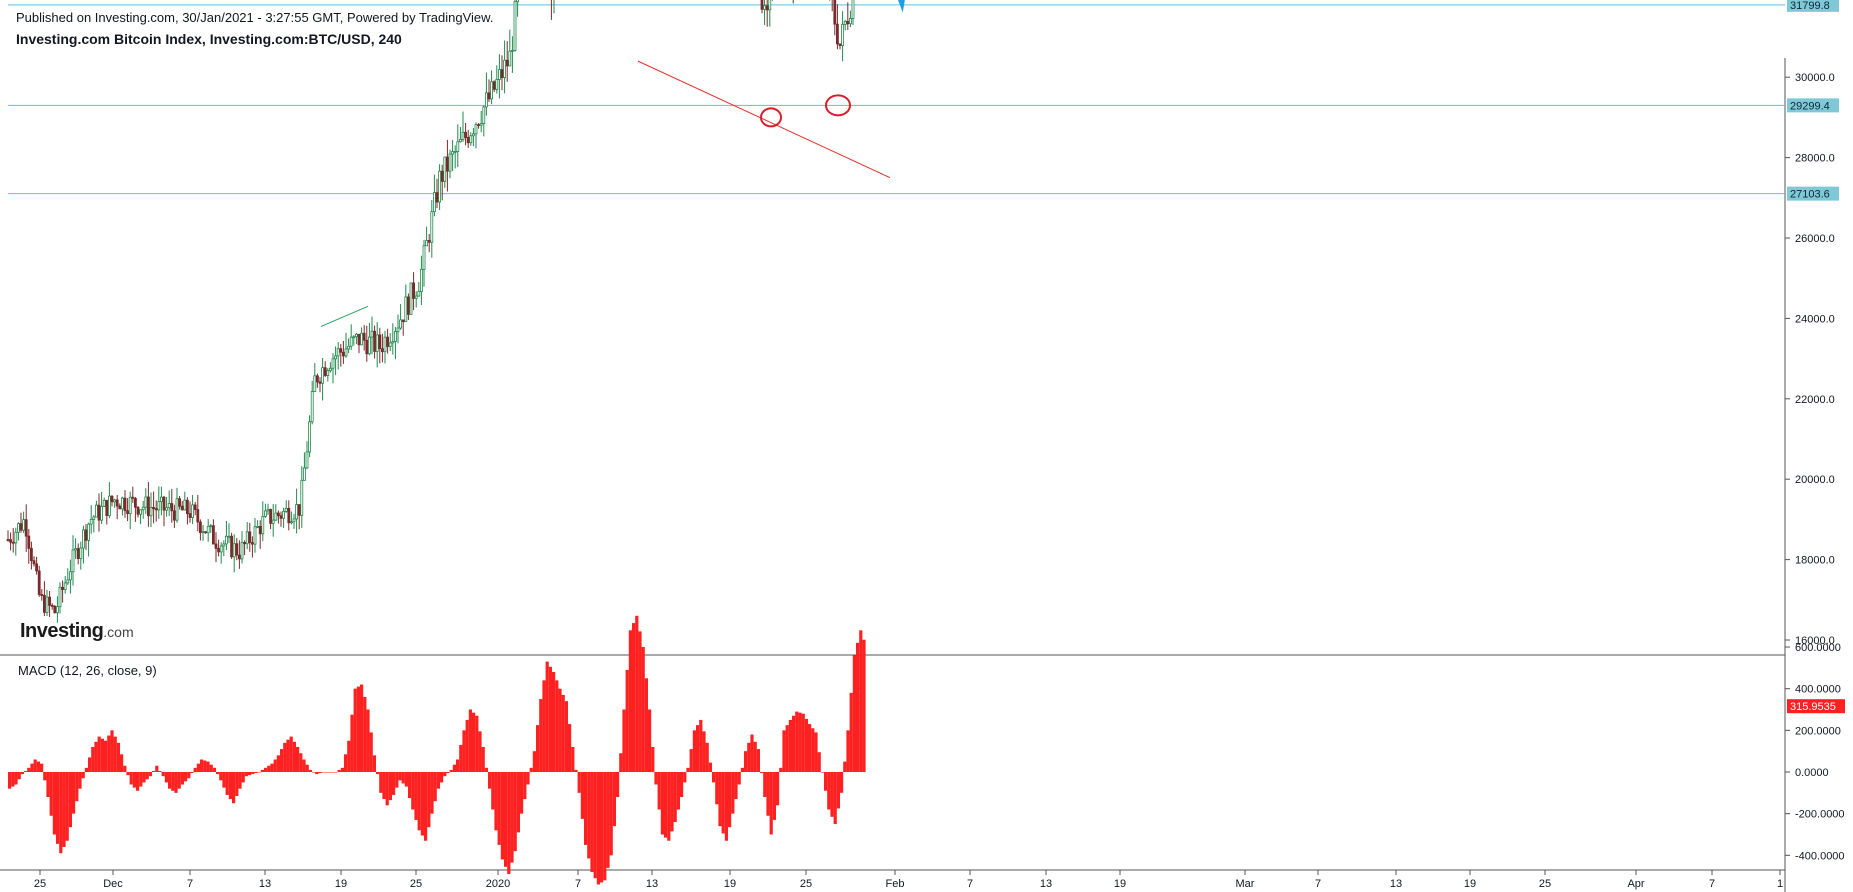 Image resolution: width=1853 pixels, height=892 pixels. What do you see at coordinates (1815, 78) in the screenshot?
I see `price-tick-label: 30000.0` at bounding box center [1815, 78].